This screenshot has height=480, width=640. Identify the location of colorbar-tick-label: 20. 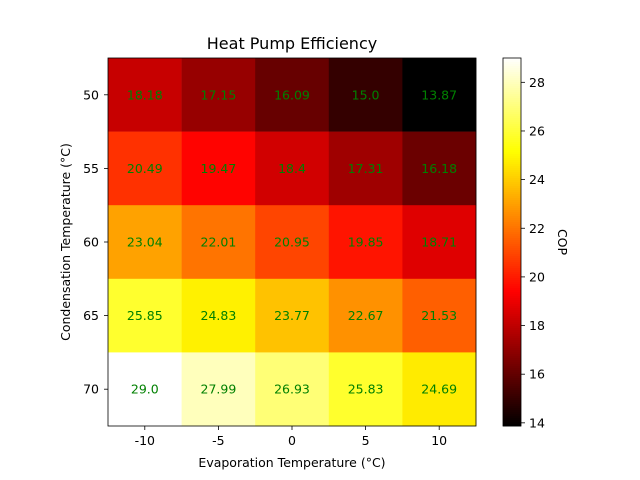
(537, 276).